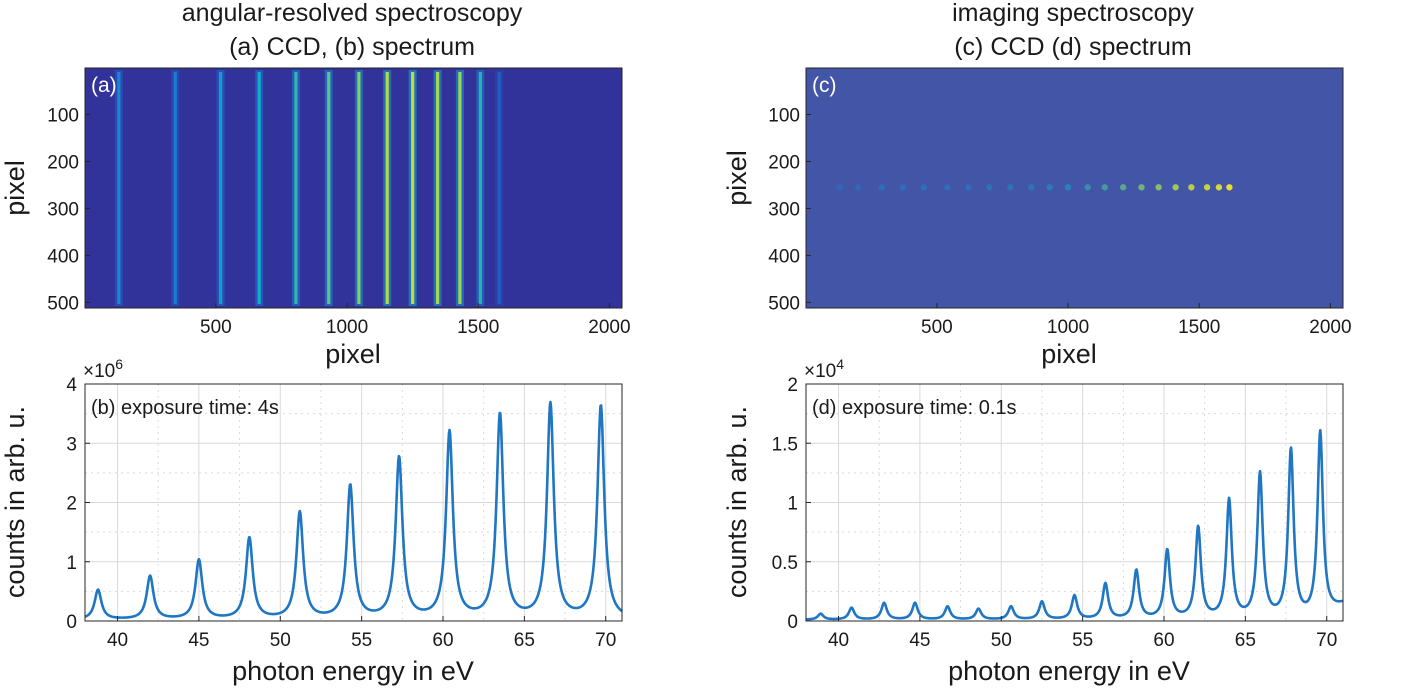 This screenshot has height=688, width=1403. Describe the element at coordinates (478, 327) in the screenshot. I see `ccd-a-xtick-1500: 1500` at that location.